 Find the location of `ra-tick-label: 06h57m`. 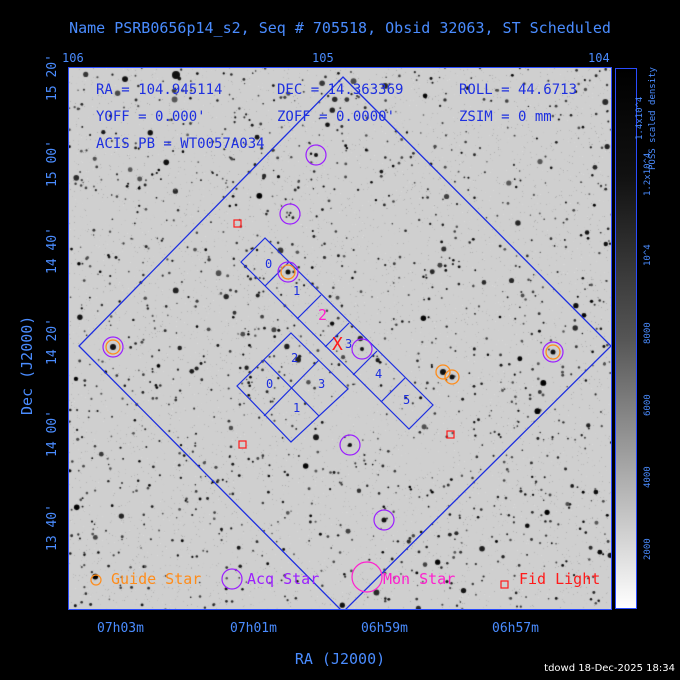

ra-tick-label: 06h57m is located at coordinates (515, 628).